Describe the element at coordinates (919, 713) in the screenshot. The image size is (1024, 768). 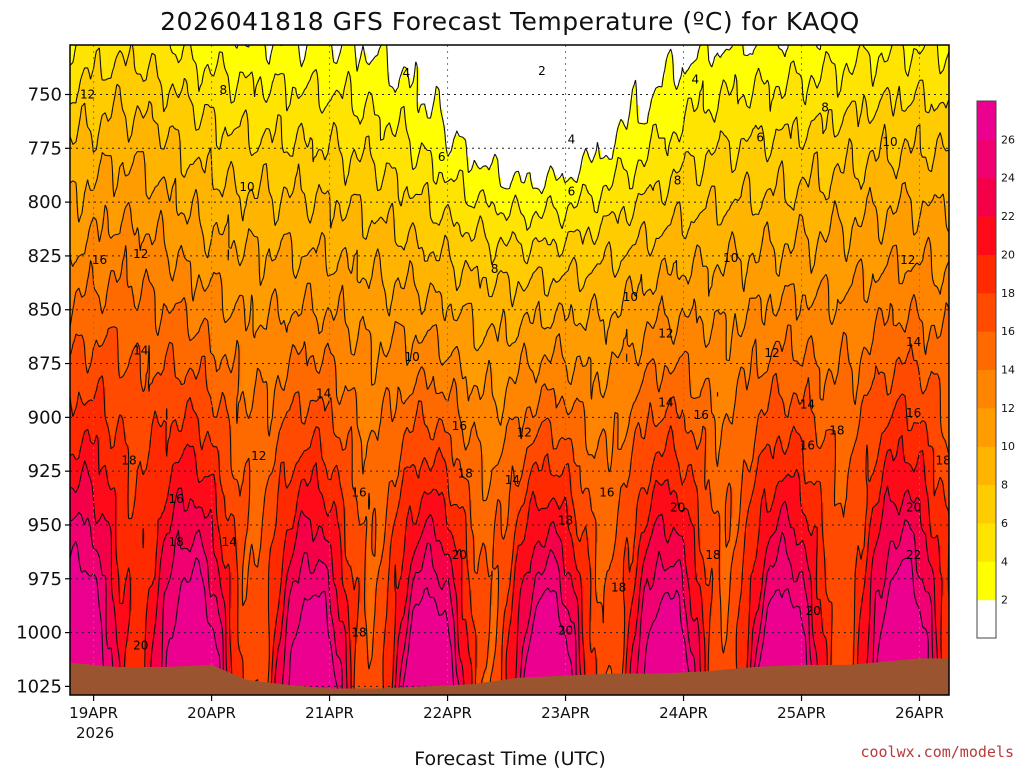
I see `x-tick-label: 26APR` at that location.